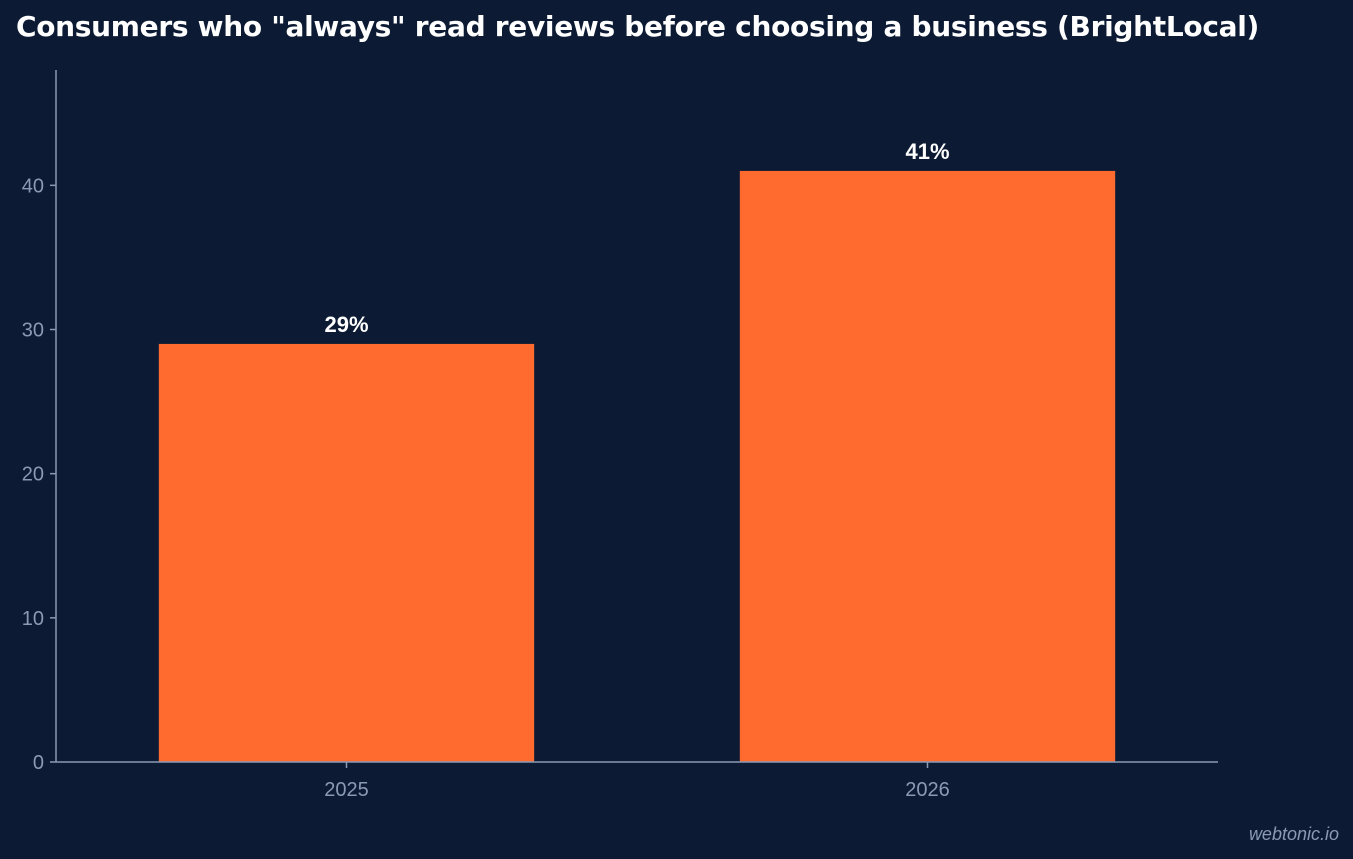 This screenshot has height=859, width=1353. I want to click on x-tick-label: 2025, so click(346, 790).